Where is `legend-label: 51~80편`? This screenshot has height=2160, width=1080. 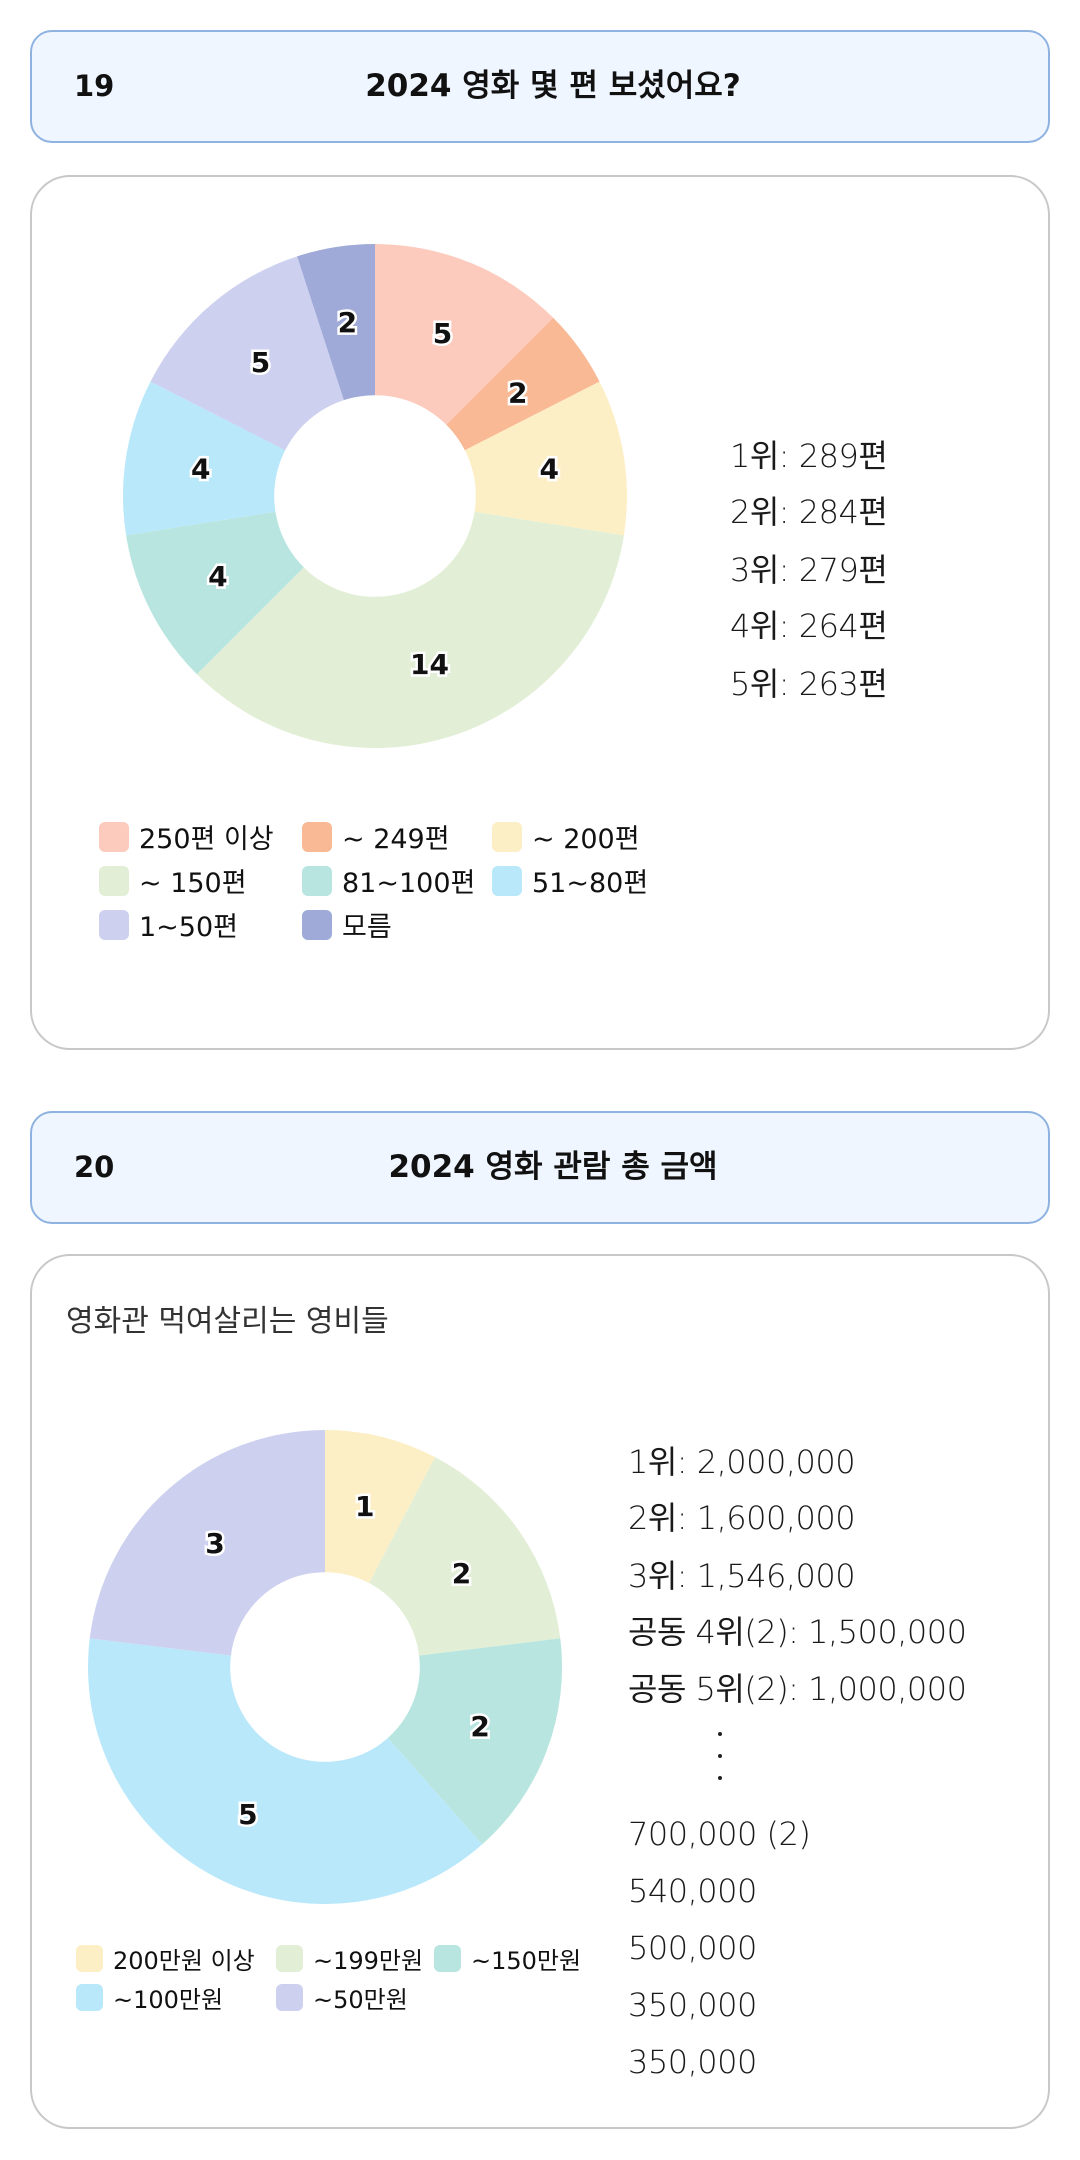
legend-label: 51~80편 is located at coordinates (590, 883).